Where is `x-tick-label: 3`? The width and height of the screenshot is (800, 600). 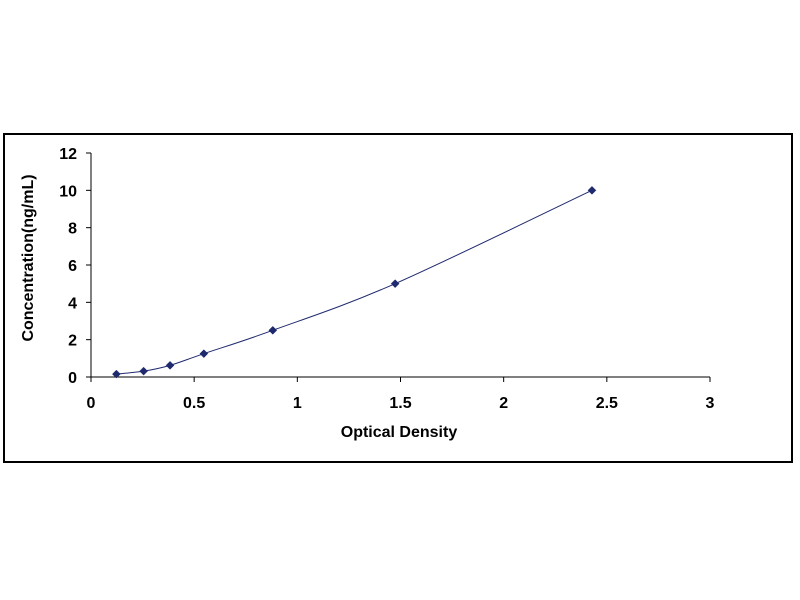 x-tick-label: 3 is located at coordinates (710, 403).